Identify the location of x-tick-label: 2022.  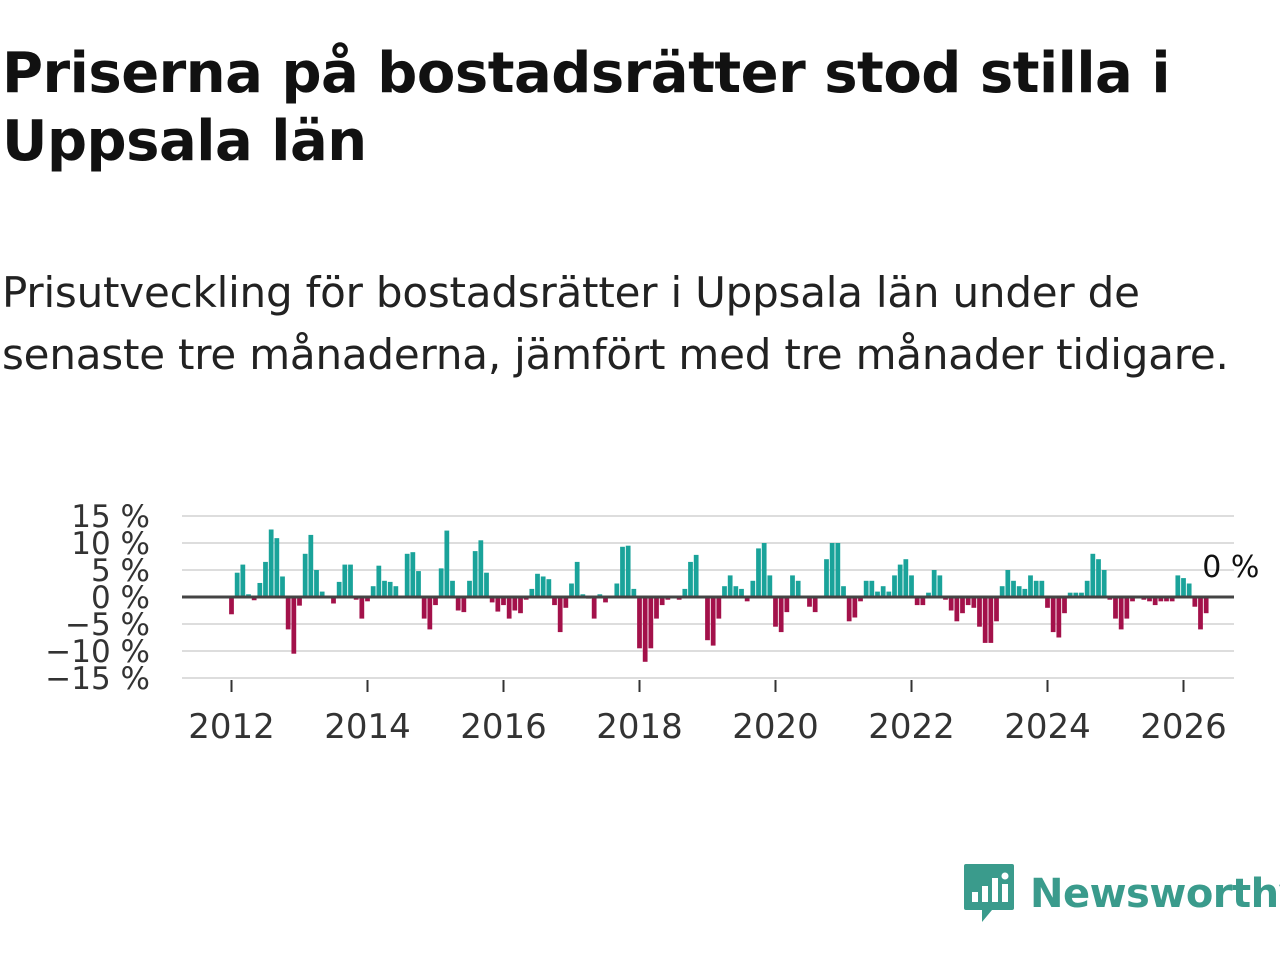
(911, 727).